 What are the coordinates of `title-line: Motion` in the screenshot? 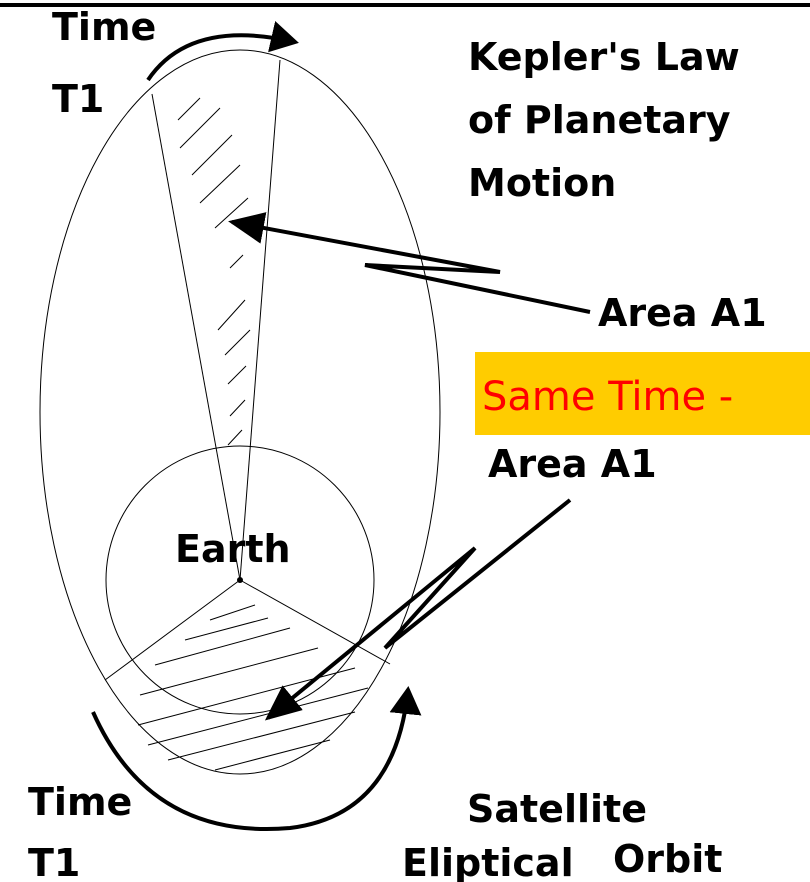 It's located at (542, 183).